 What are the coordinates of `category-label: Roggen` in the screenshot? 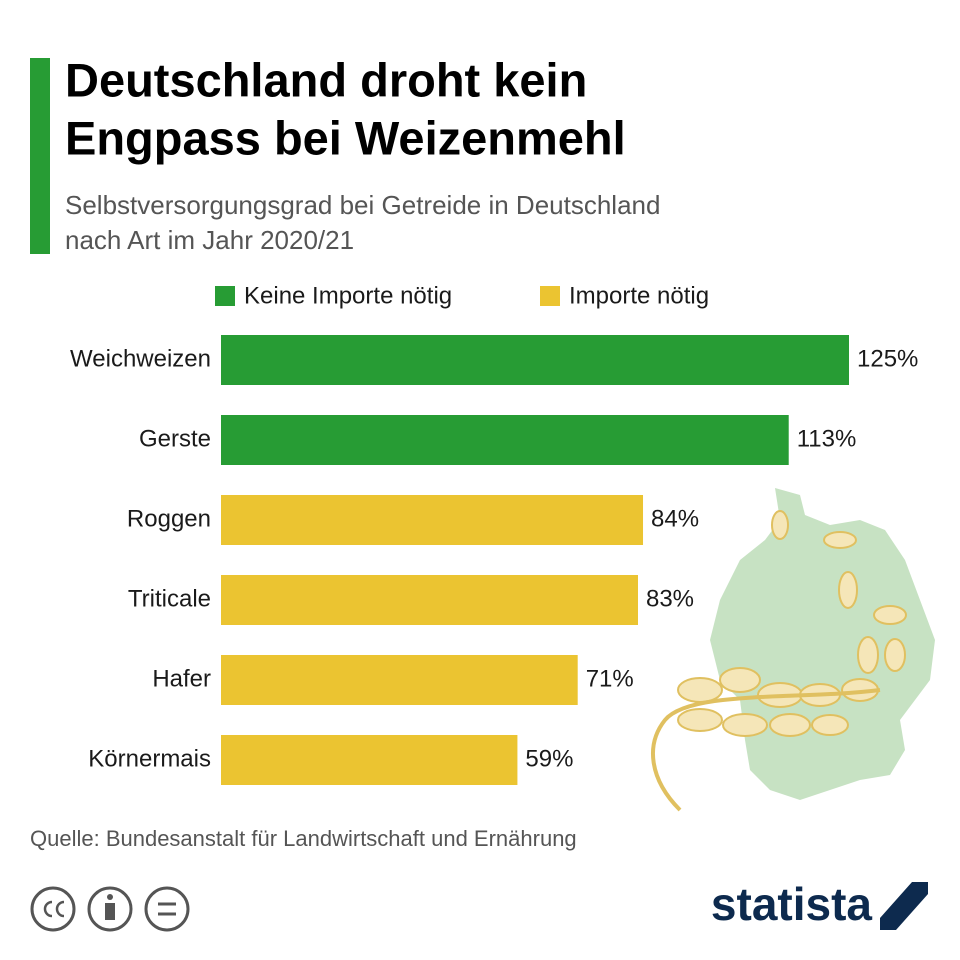 It's located at (169, 518).